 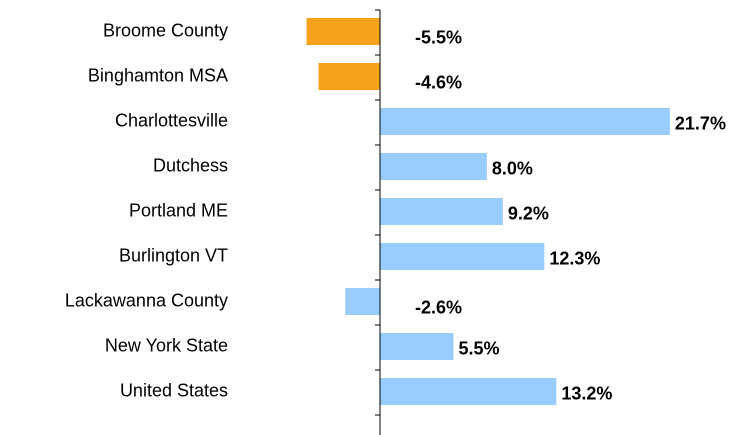 What do you see at coordinates (178, 210) in the screenshot?
I see `category-label: Portland ME` at bounding box center [178, 210].